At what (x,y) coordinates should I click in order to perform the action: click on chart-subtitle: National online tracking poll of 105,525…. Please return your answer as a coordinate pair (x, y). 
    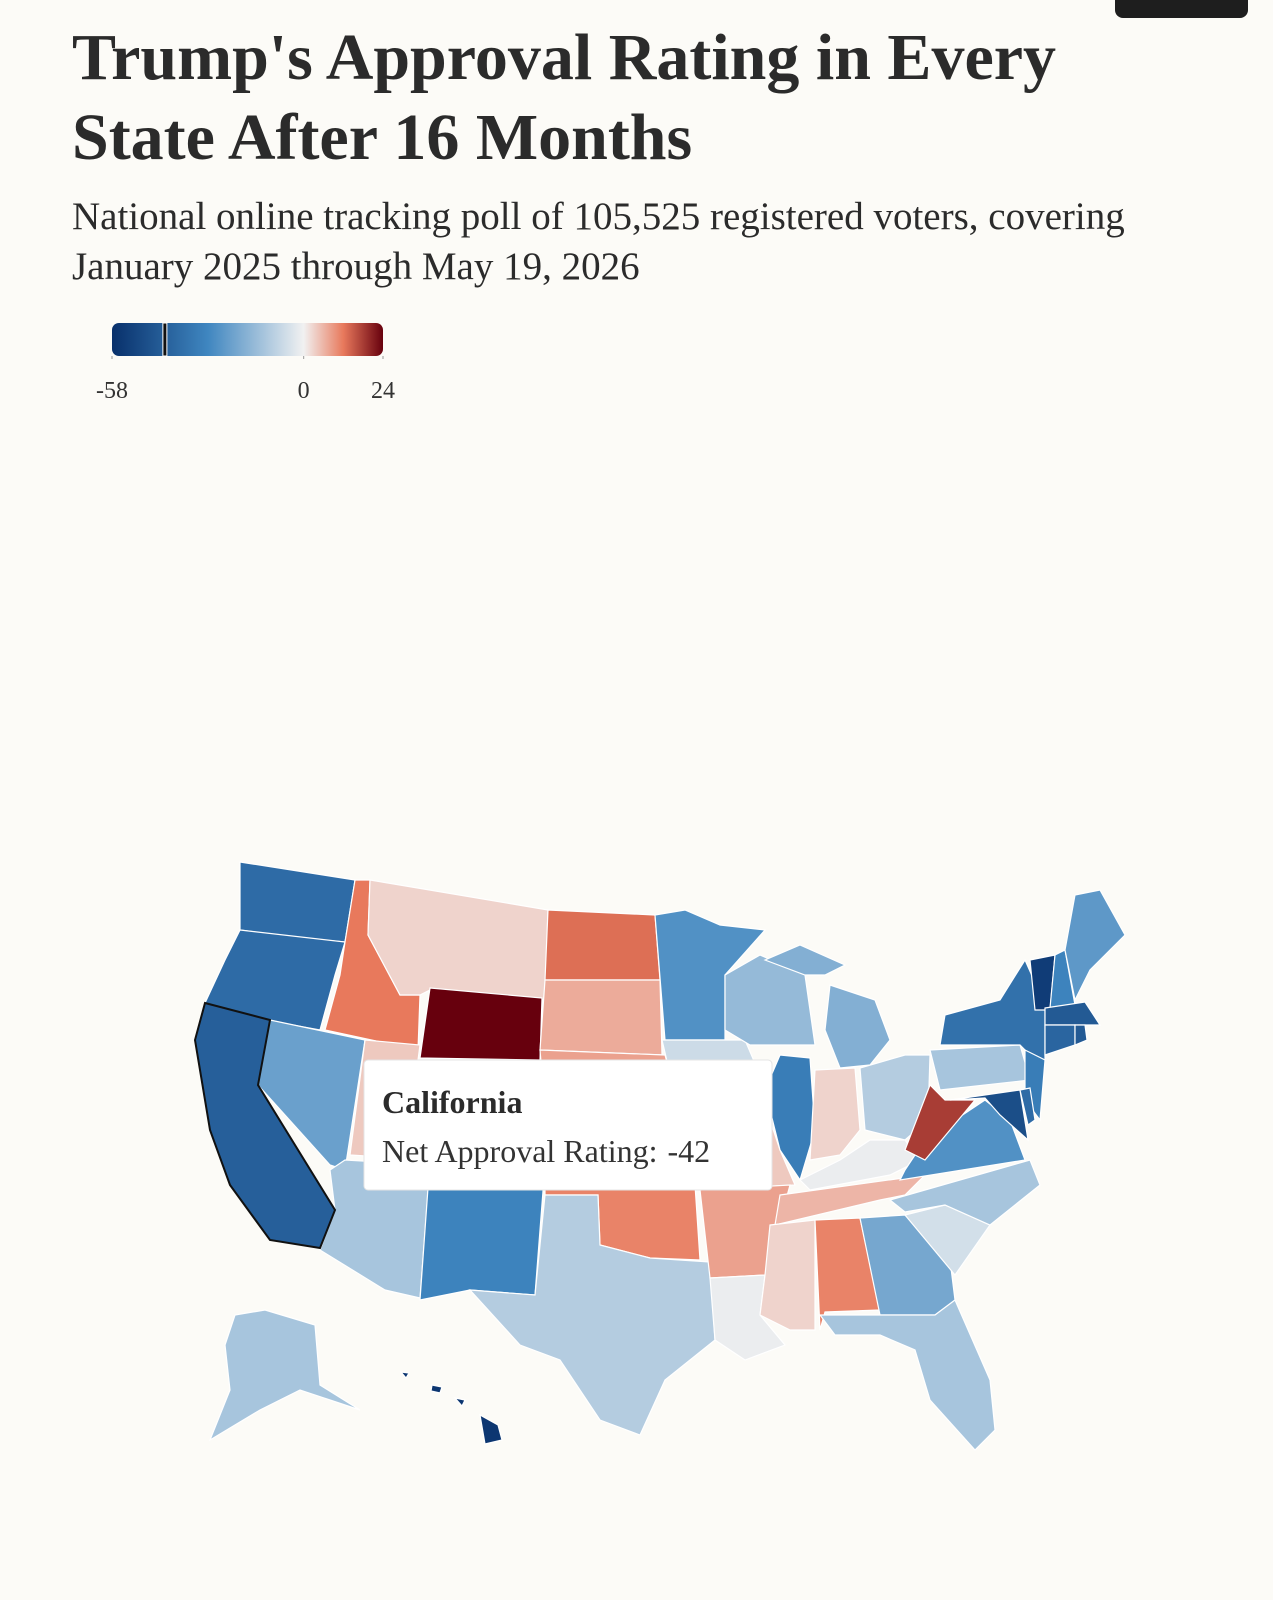
    Looking at the image, I should click on (598, 241).